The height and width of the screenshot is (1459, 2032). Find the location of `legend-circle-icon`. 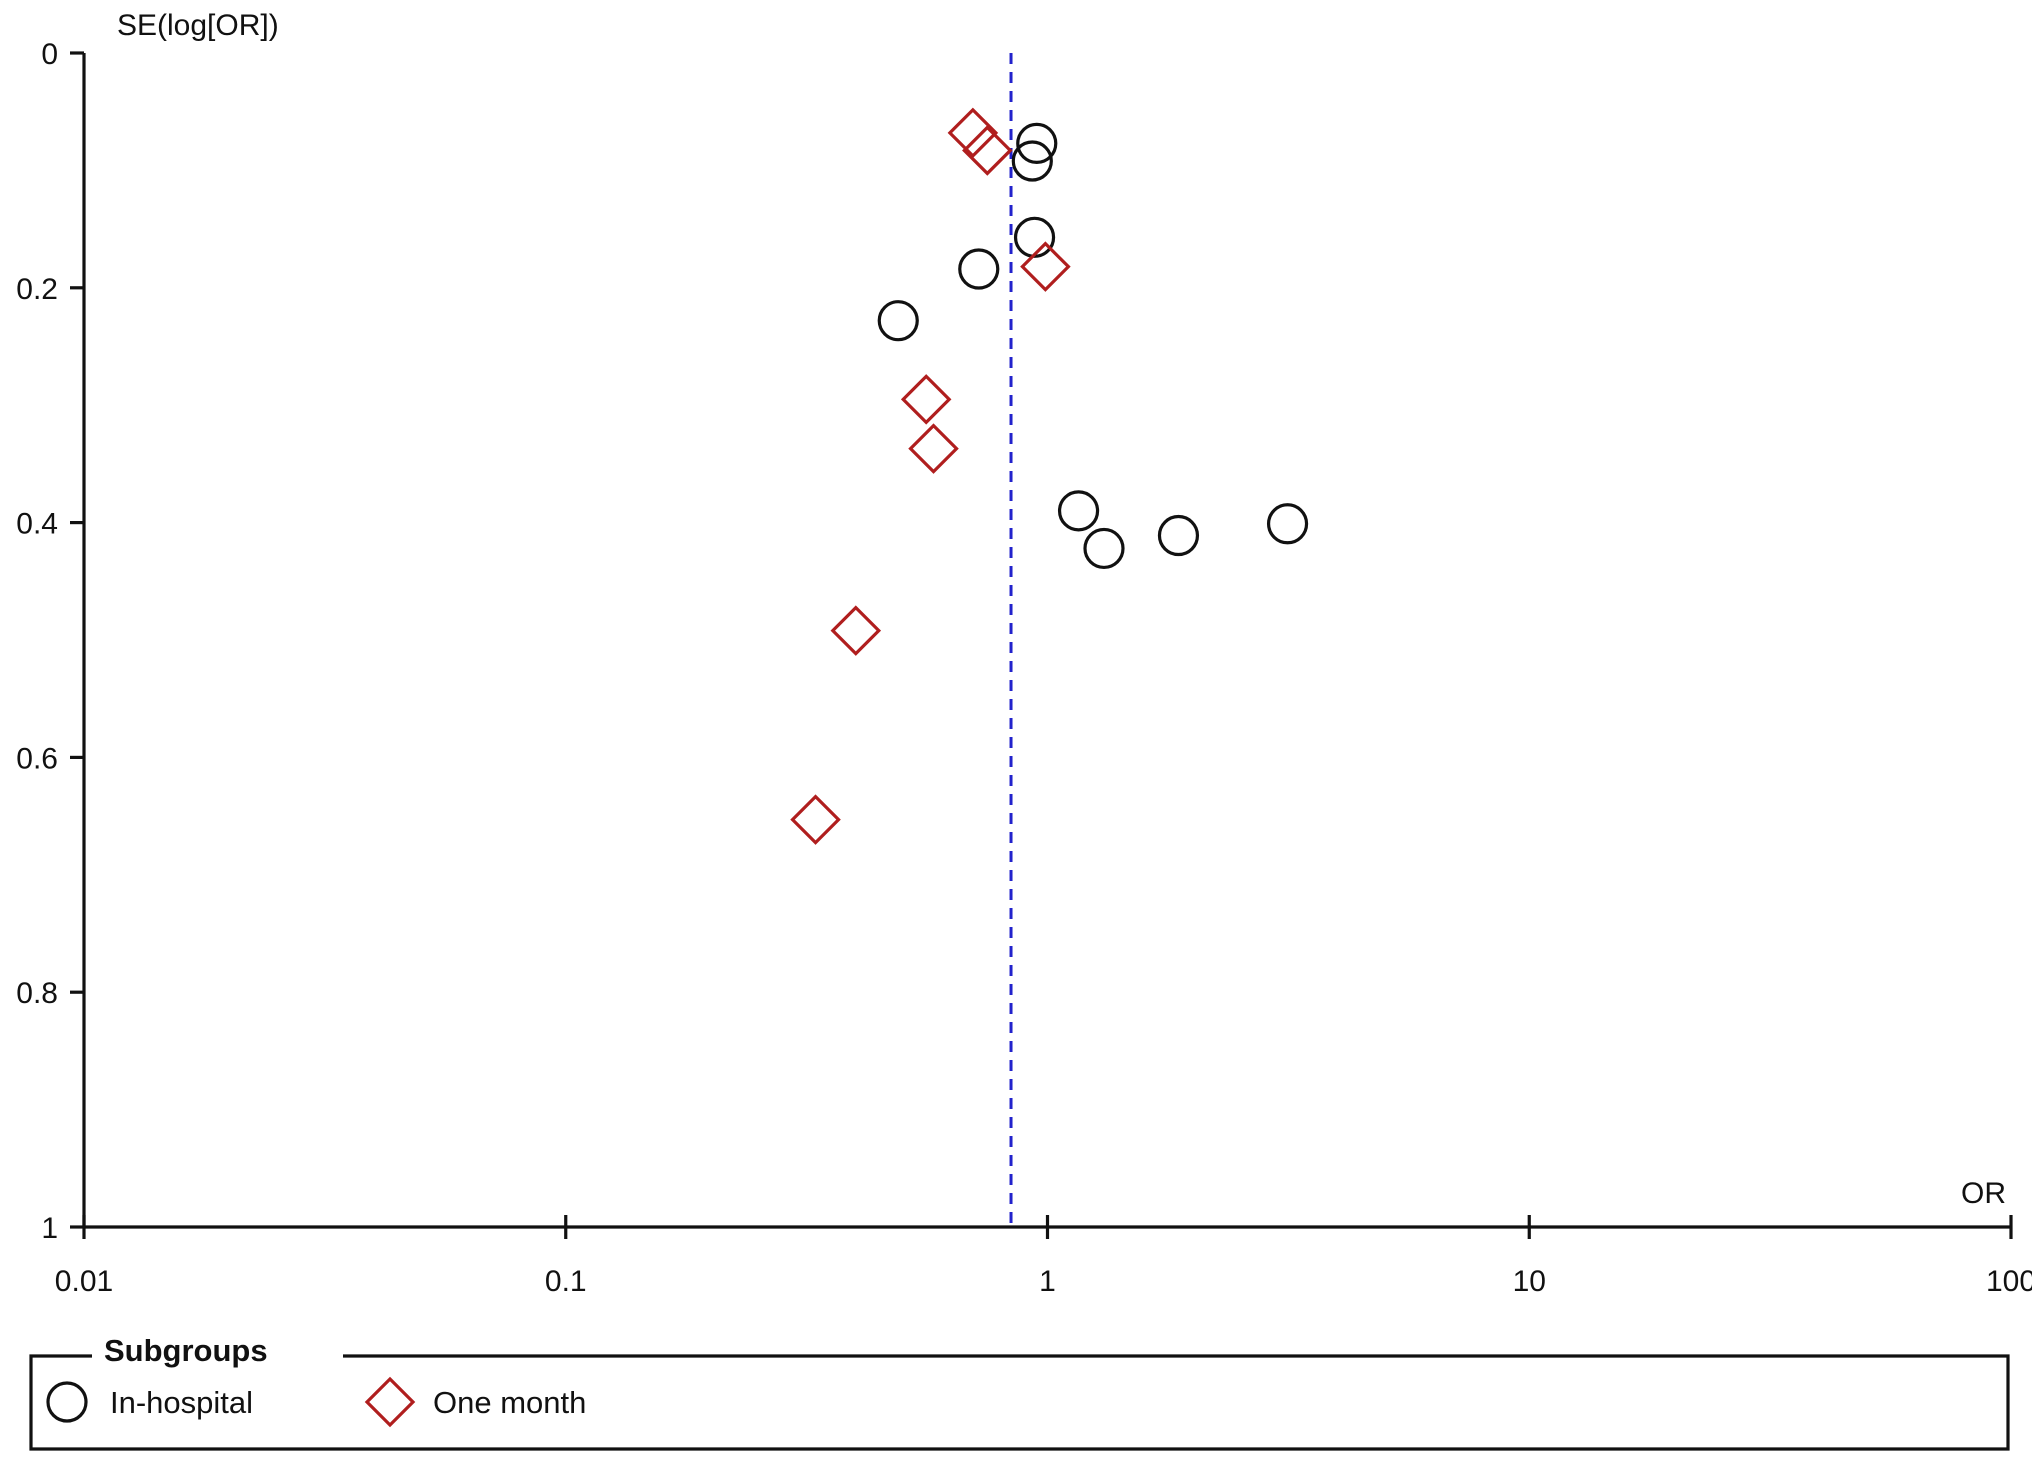

legend-circle-icon is located at coordinates (67, 1402).